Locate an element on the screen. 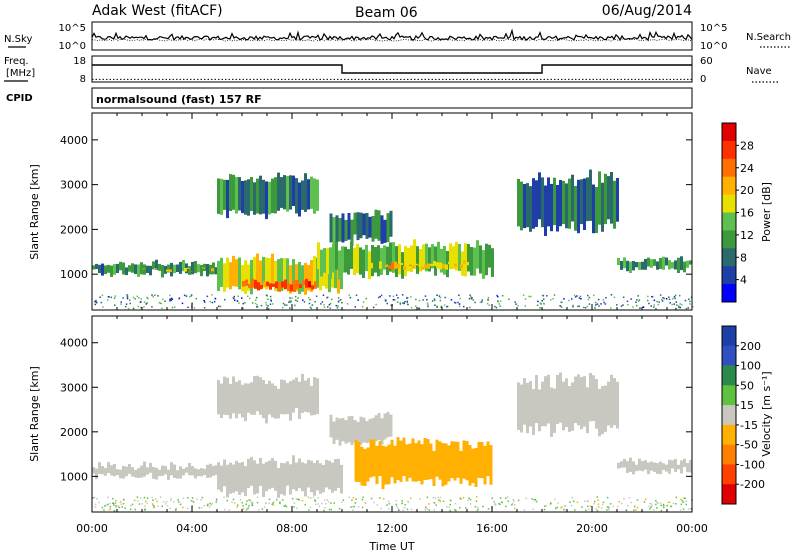 This screenshot has width=800, height=558. colorbar-tick-label: 8 is located at coordinates (743, 257).